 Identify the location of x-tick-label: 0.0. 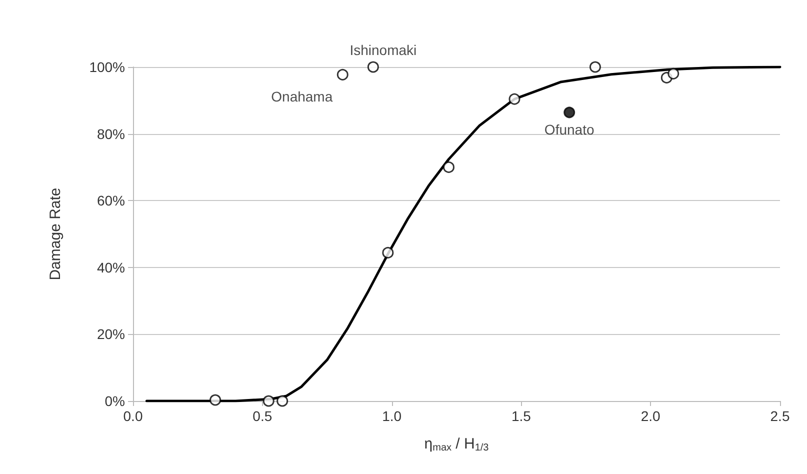
(133, 416).